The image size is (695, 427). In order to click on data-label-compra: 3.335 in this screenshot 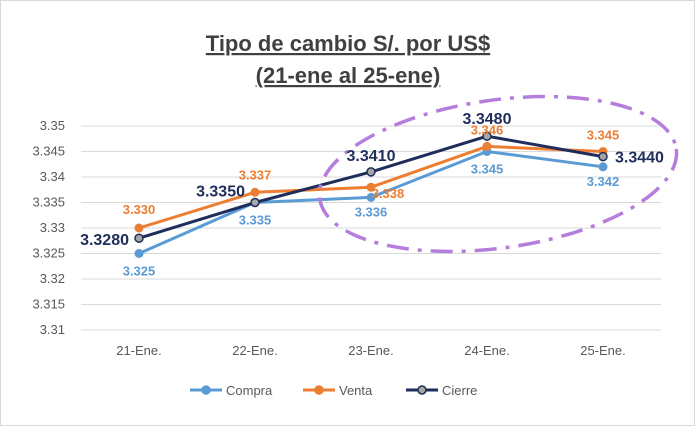, I will do `click(255, 220)`.